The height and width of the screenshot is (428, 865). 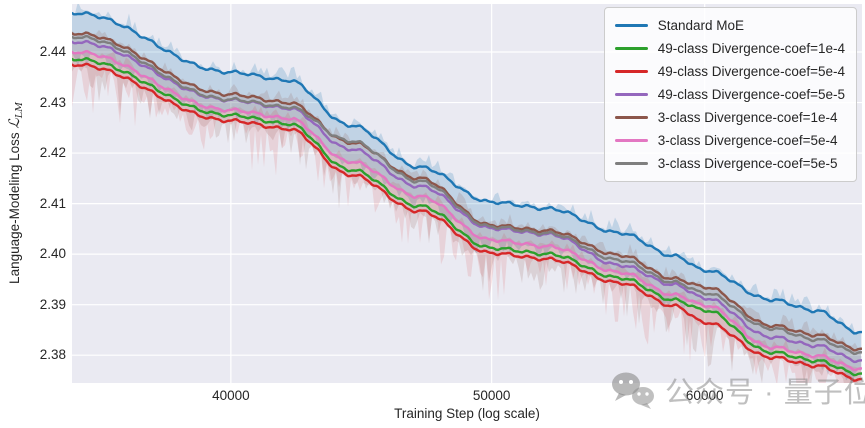 I want to click on legend-label-3-class-divergence-coef-1e-4: 3-class Divergence-coef=1e-4, so click(x=747, y=117).